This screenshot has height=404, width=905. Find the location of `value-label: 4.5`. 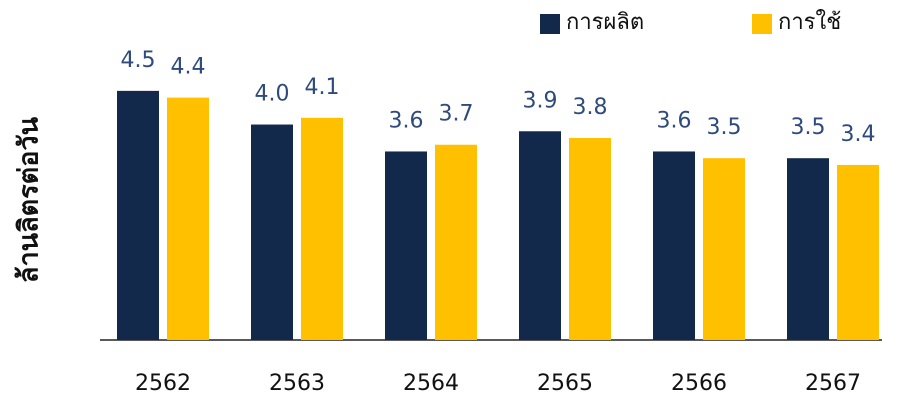

value-label: 4.5 is located at coordinates (138, 60).